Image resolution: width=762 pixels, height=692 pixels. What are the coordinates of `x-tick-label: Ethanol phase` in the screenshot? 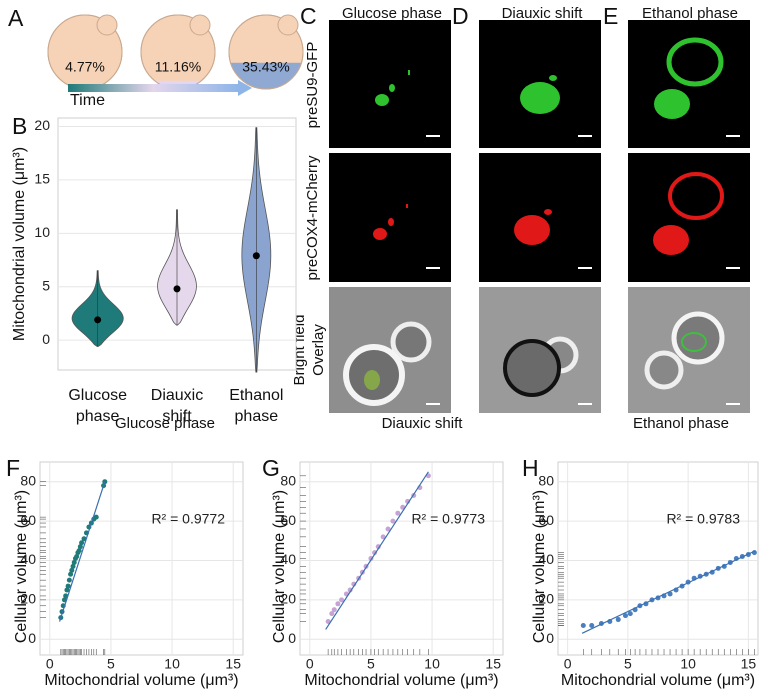 It's located at (256, 406).